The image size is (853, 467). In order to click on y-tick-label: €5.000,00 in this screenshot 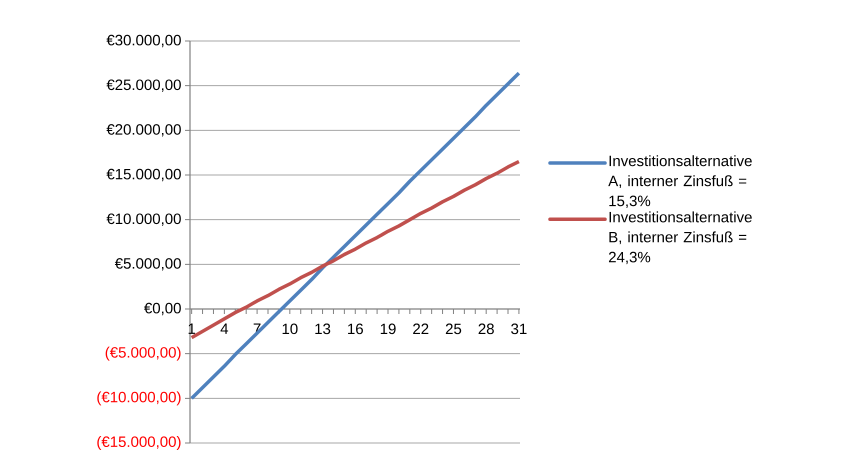, I will do `click(147, 264)`.